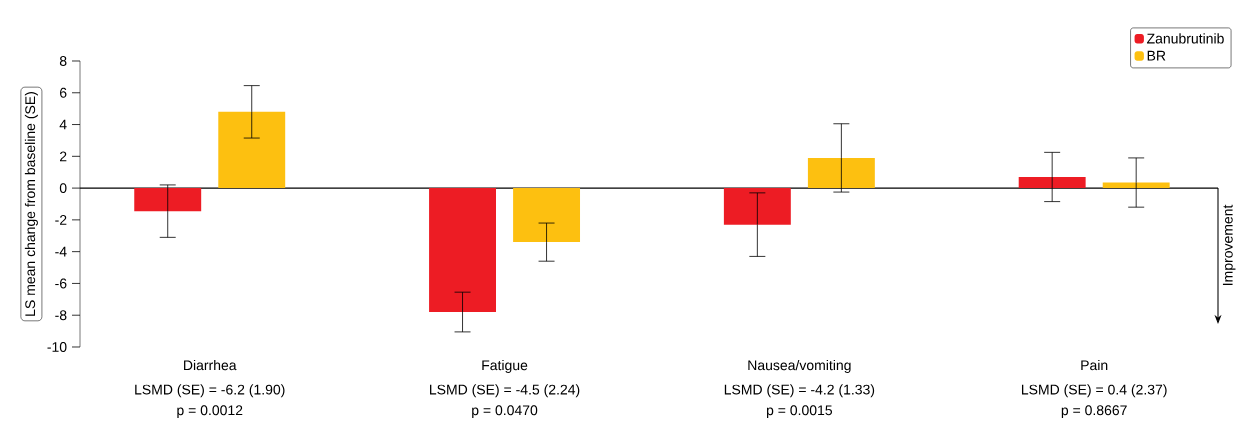 The image size is (1260, 423). Describe the element at coordinates (210, 411) in the screenshot. I see `text: p = 0.0012` at that location.